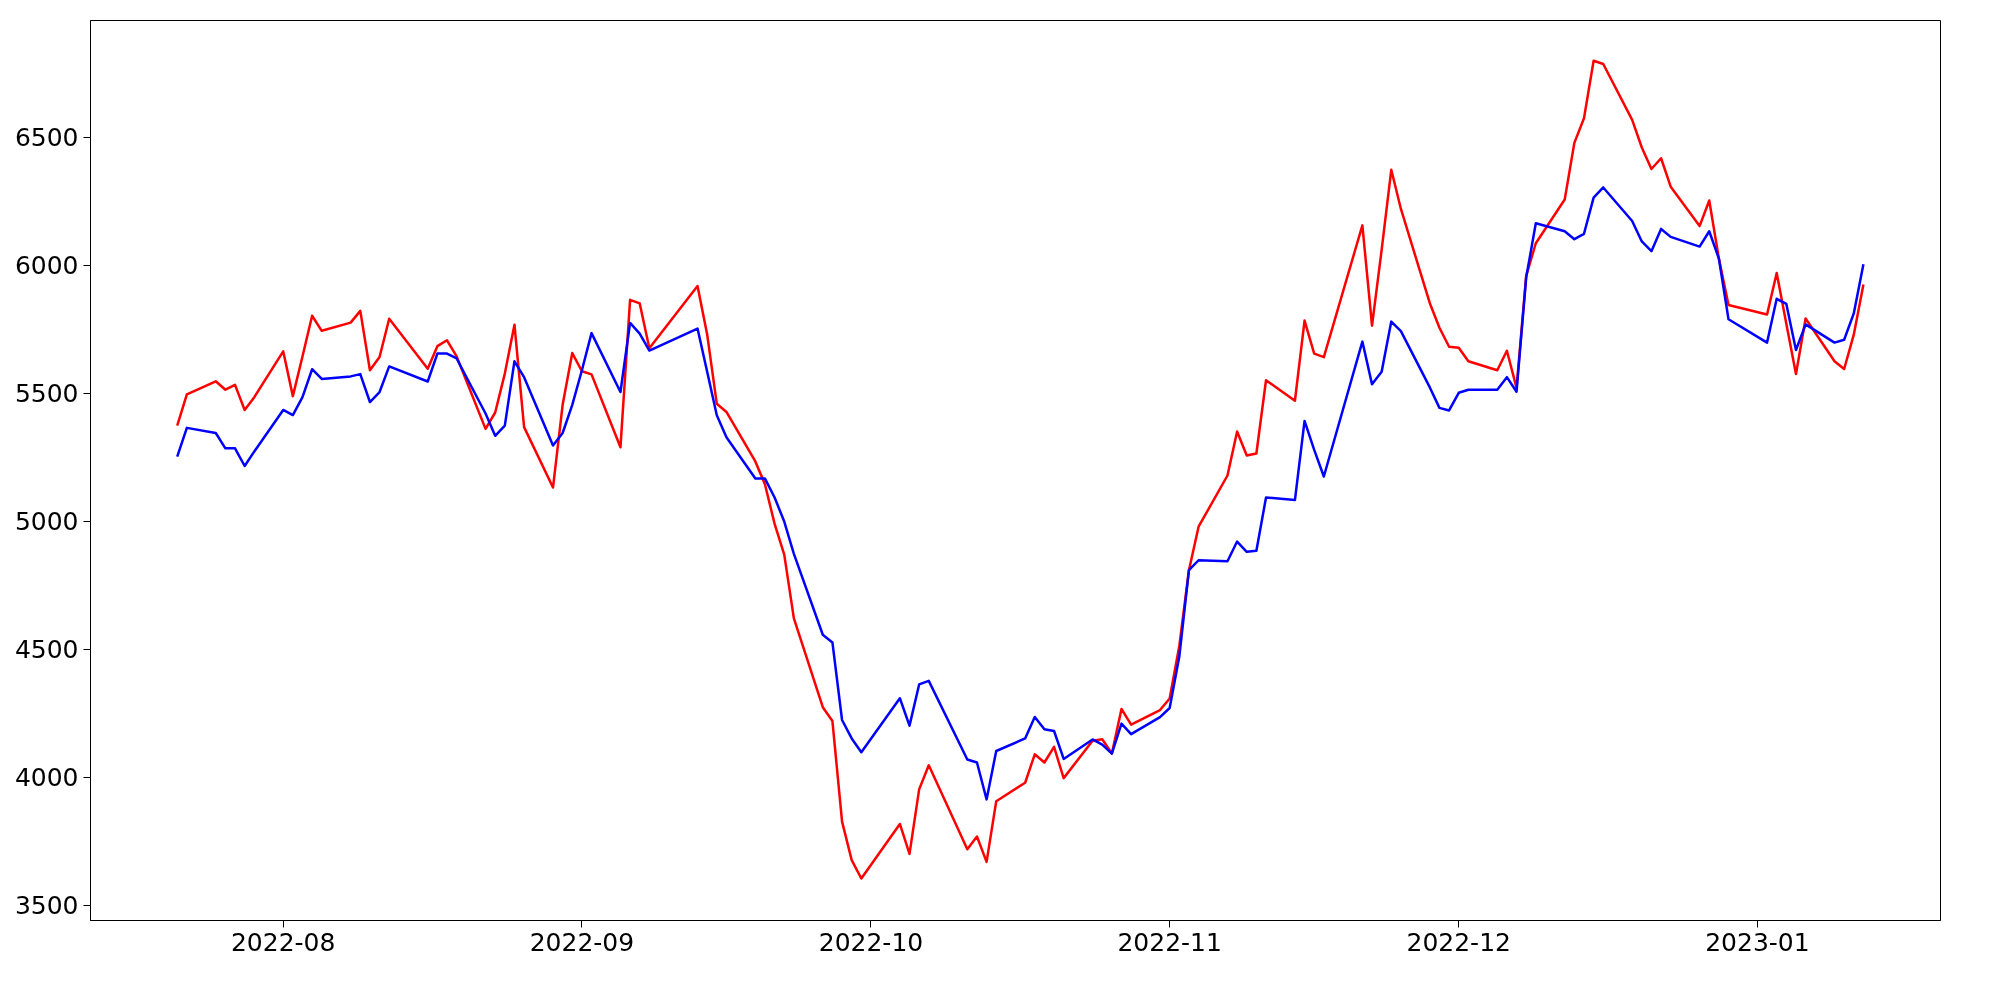 This screenshot has height=1000, width=2000. Describe the element at coordinates (1458, 942) in the screenshot. I see `x-tick-label: 2022-12` at that location.